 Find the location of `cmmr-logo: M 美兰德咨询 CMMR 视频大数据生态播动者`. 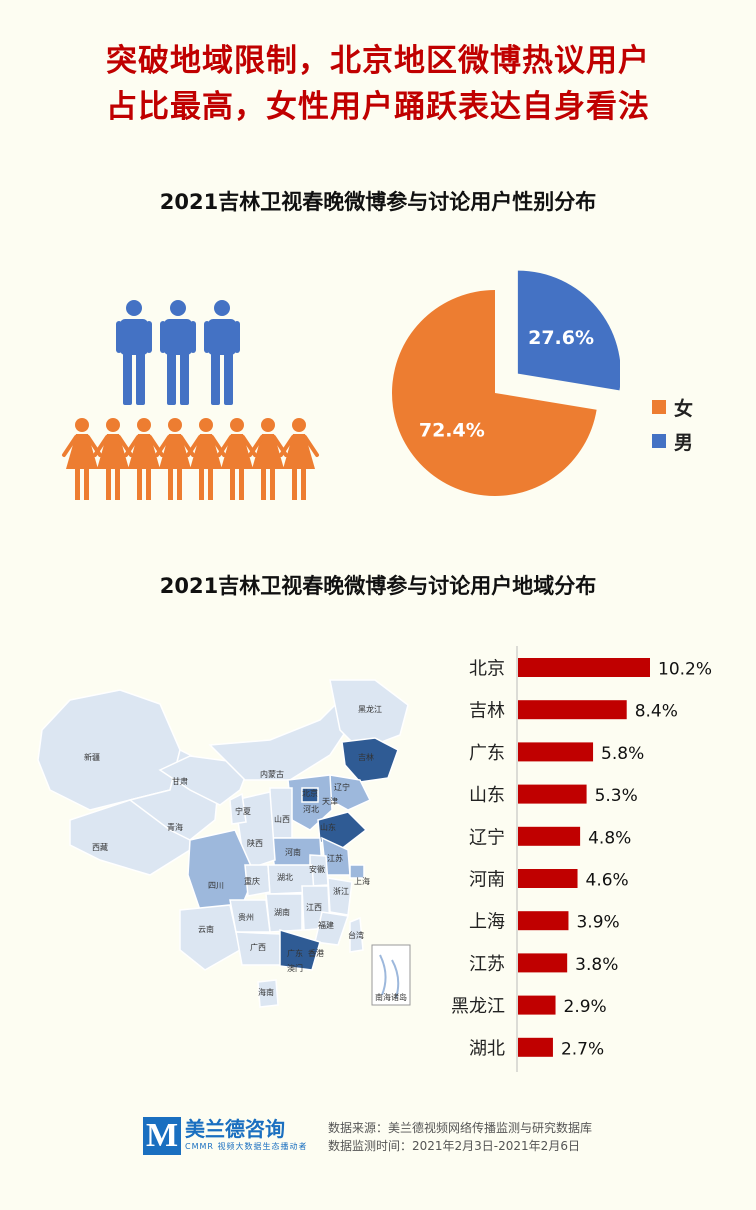

cmmr-logo: M 美兰德咨询 CMMR 视频大数据生态播动者 is located at coordinates (225, 1136).